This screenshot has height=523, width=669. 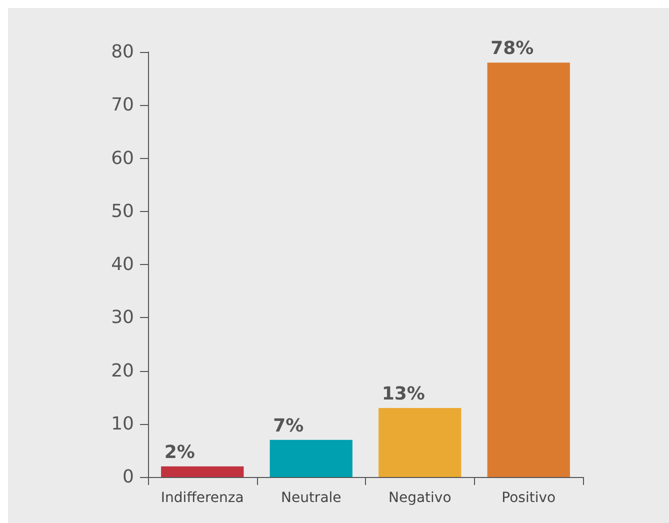 I want to click on y-tick-label: 20, so click(x=122, y=371).